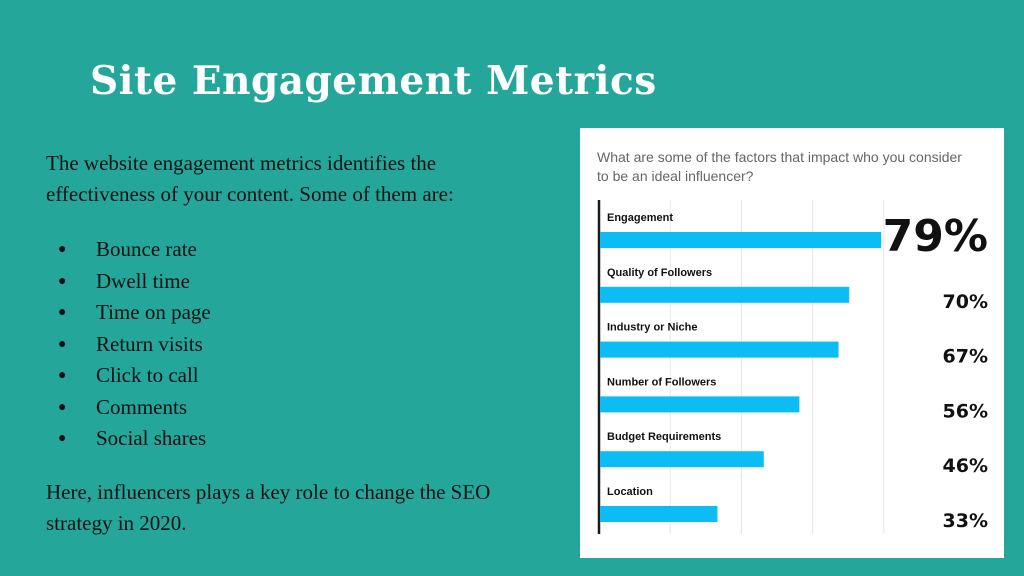  I want to click on bullet-item: ● Time on page, so click(128, 313).